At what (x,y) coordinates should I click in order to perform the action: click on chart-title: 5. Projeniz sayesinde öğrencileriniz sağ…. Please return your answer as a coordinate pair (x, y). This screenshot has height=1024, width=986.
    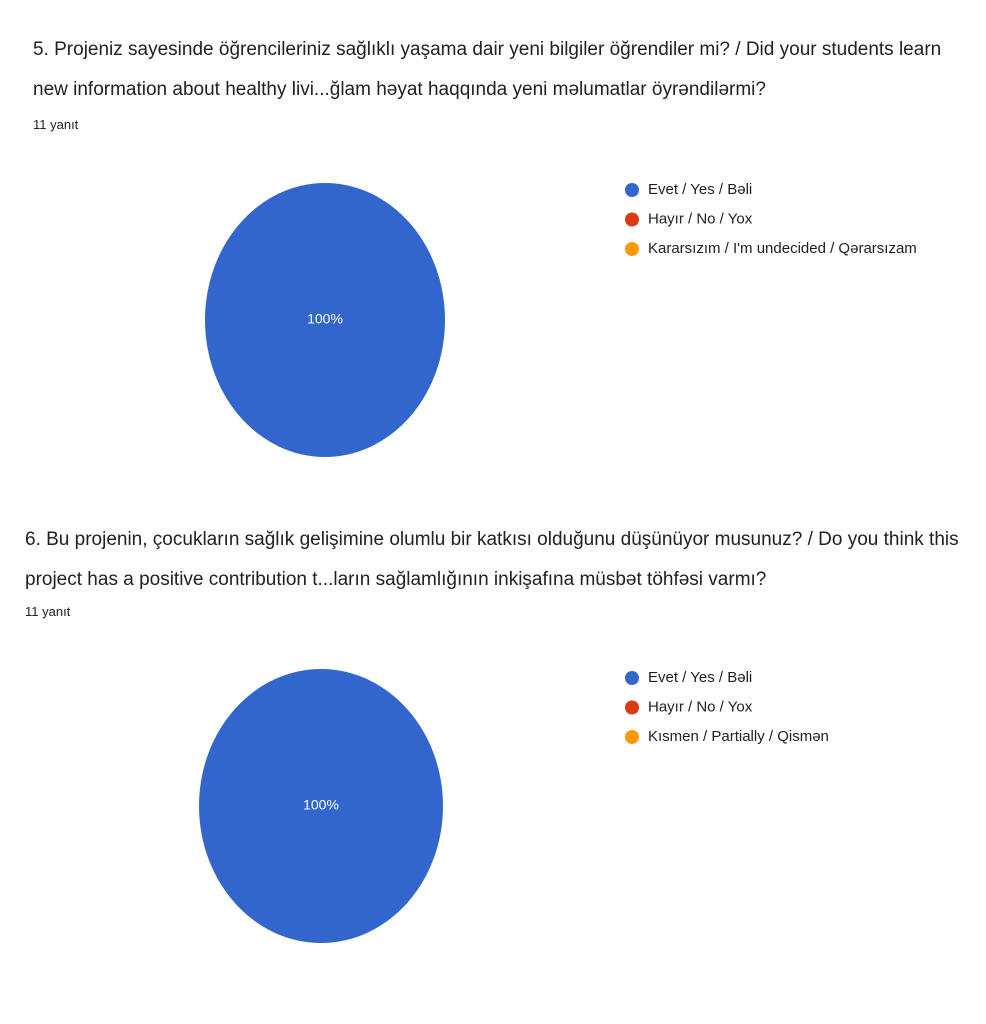
    Looking at the image, I should click on (487, 69).